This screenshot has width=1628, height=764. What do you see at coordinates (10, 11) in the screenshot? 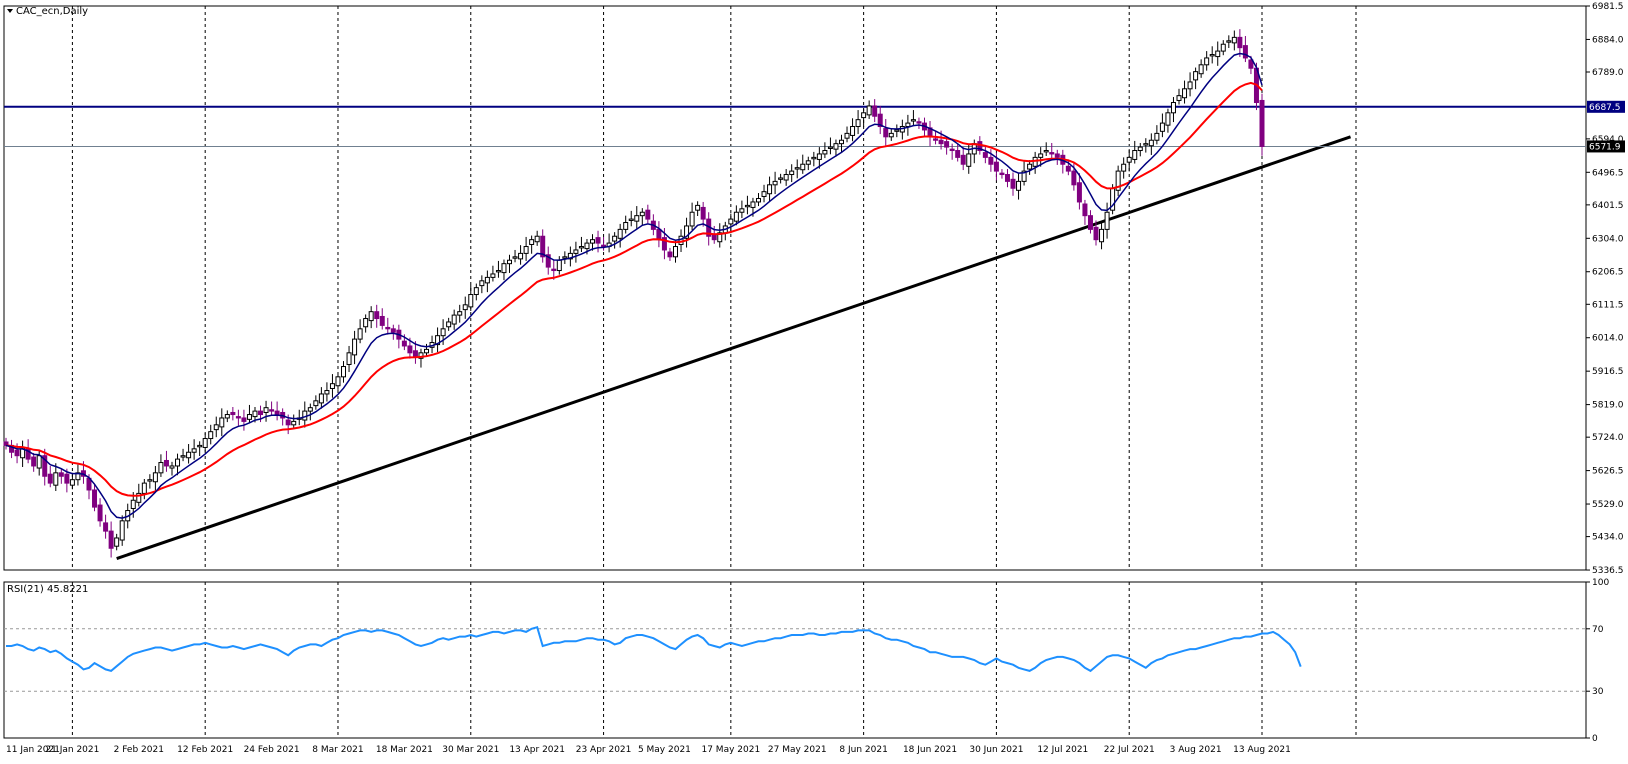
I see `dropdown-triangle-icon` at bounding box center [10, 11].